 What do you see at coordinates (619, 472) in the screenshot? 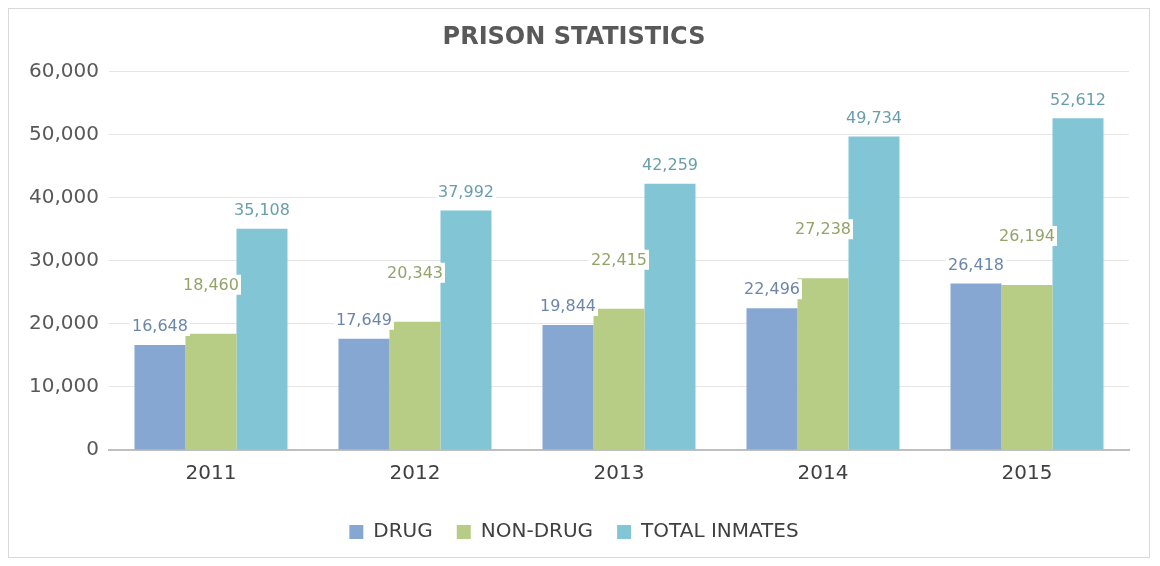
I see `x-tick-label: 2013` at bounding box center [619, 472].